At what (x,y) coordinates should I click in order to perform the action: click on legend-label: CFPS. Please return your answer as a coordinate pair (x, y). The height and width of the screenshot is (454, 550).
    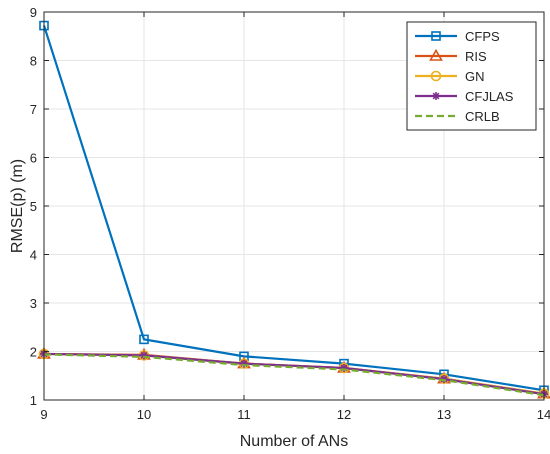
    Looking at the image, I should click on (482, 36).